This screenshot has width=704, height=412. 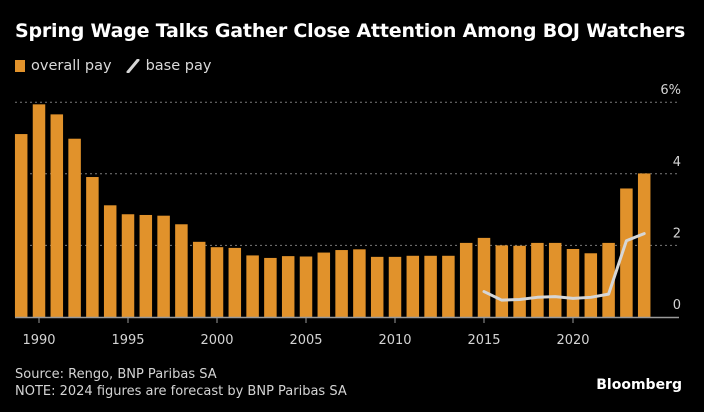 What do you see at coordinates (572, 340) in the screenshot?
I see `x-tick-label: 2020` at bounding box center [572, 340].